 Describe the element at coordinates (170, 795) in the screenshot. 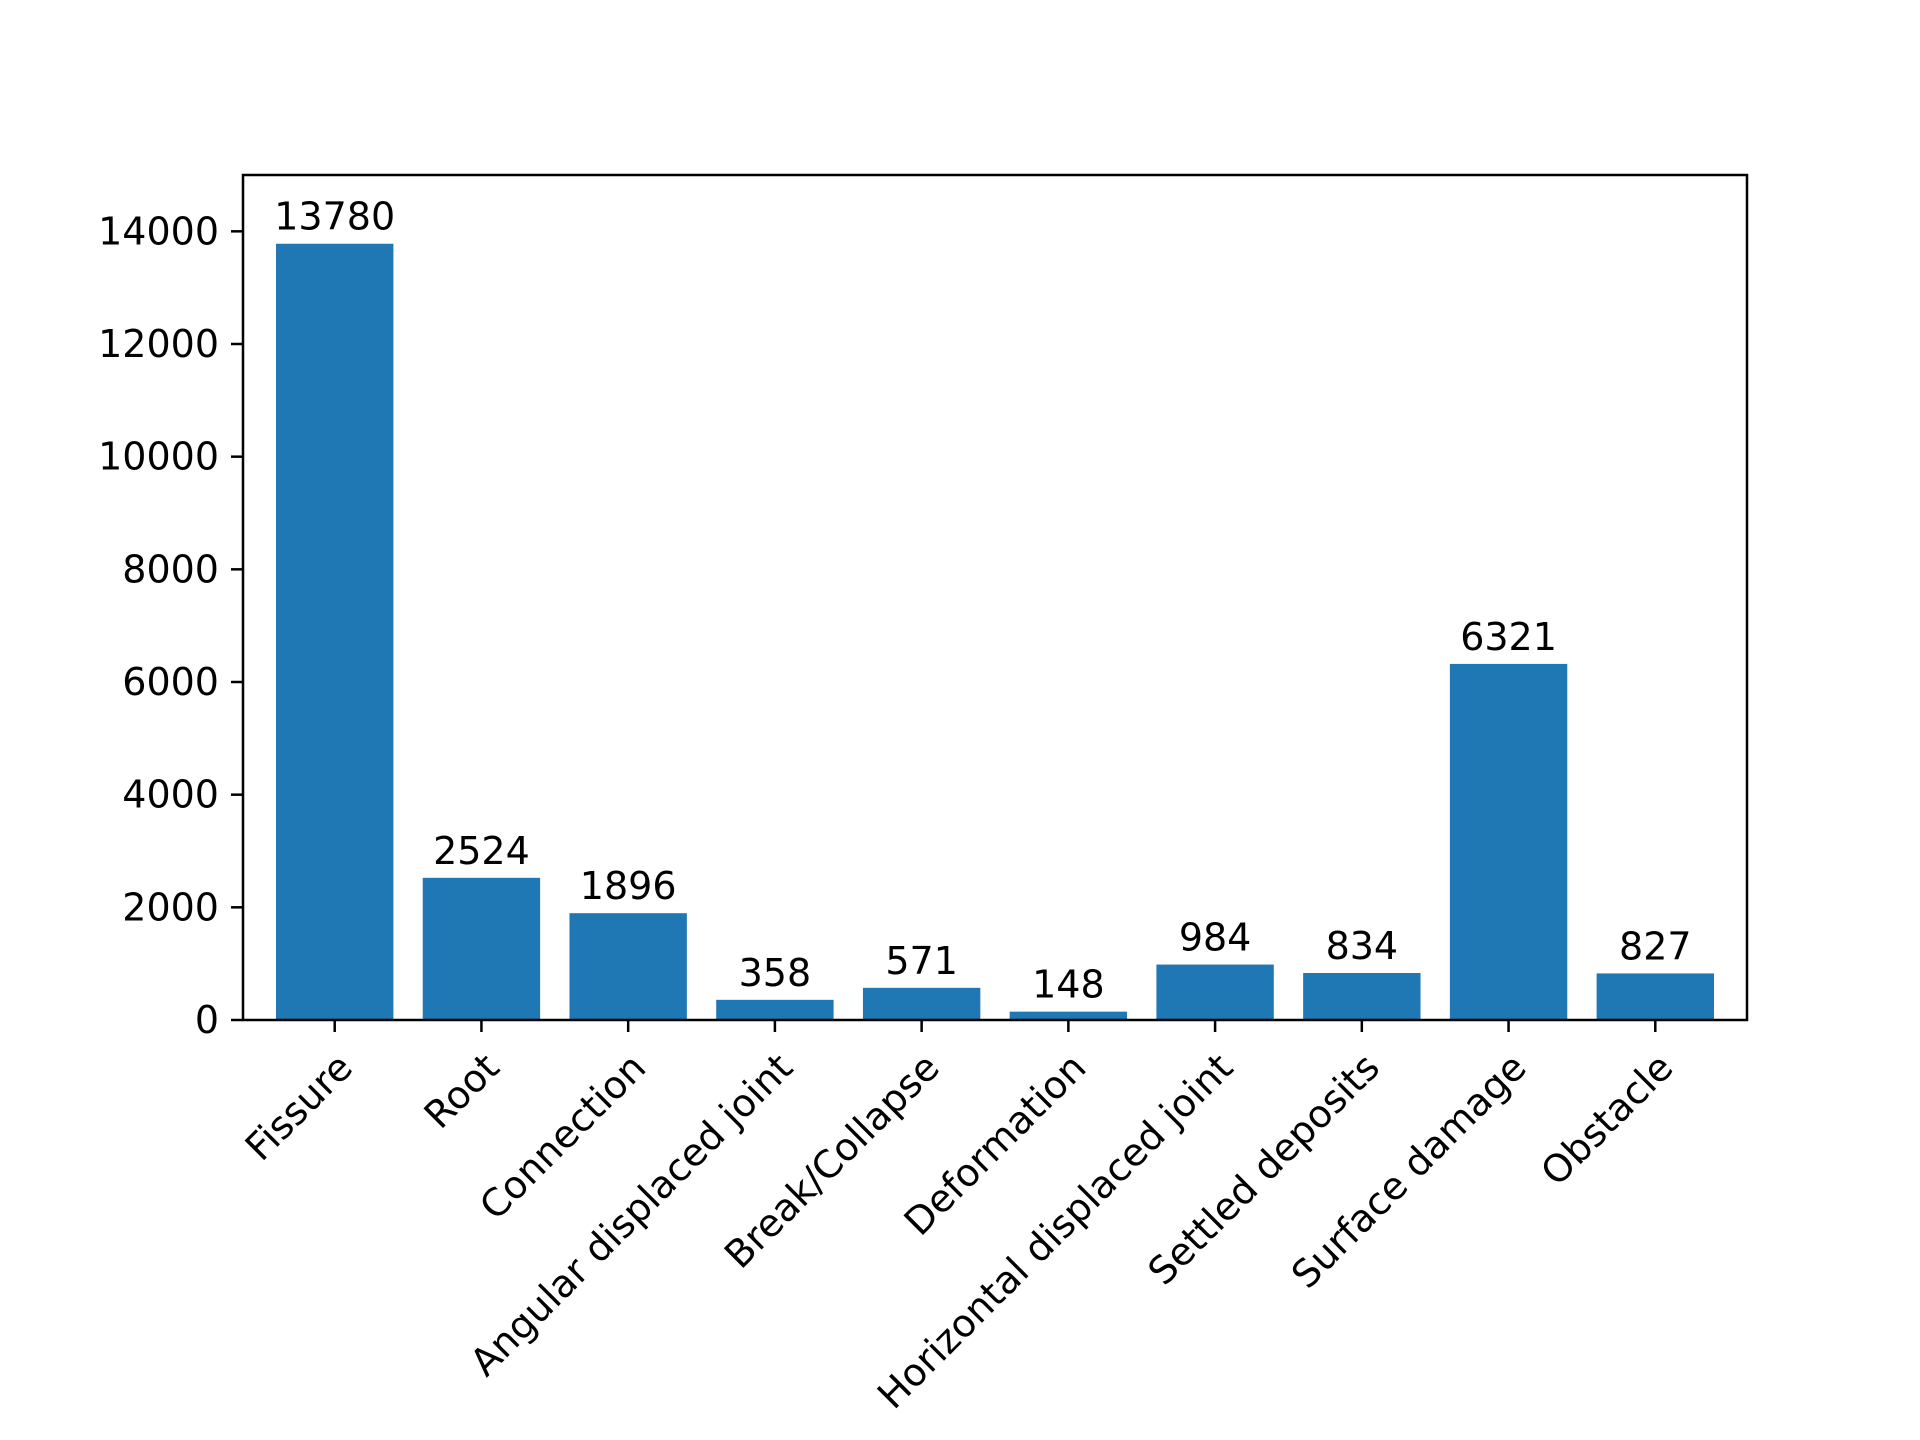

I see `y-tick-label-2: 4000` at that location.